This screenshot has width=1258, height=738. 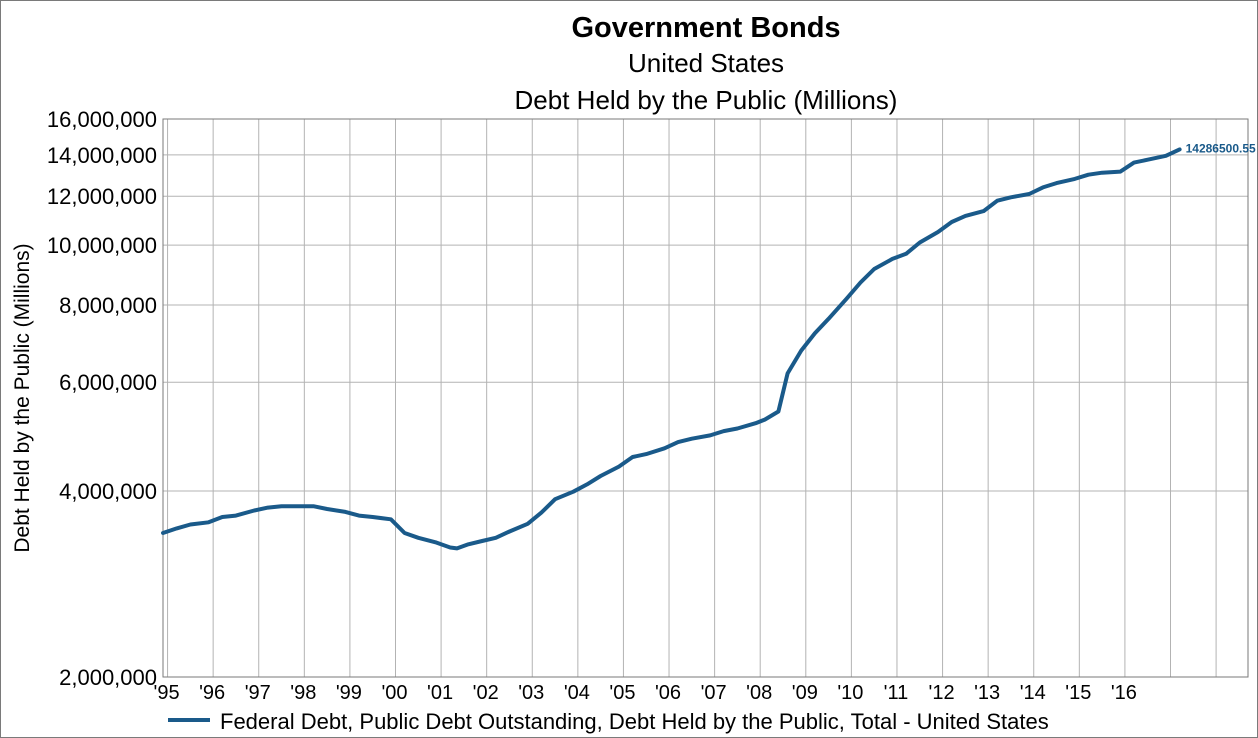 I want to click on x-tick-label: '14, so click(x=1033, y=693).